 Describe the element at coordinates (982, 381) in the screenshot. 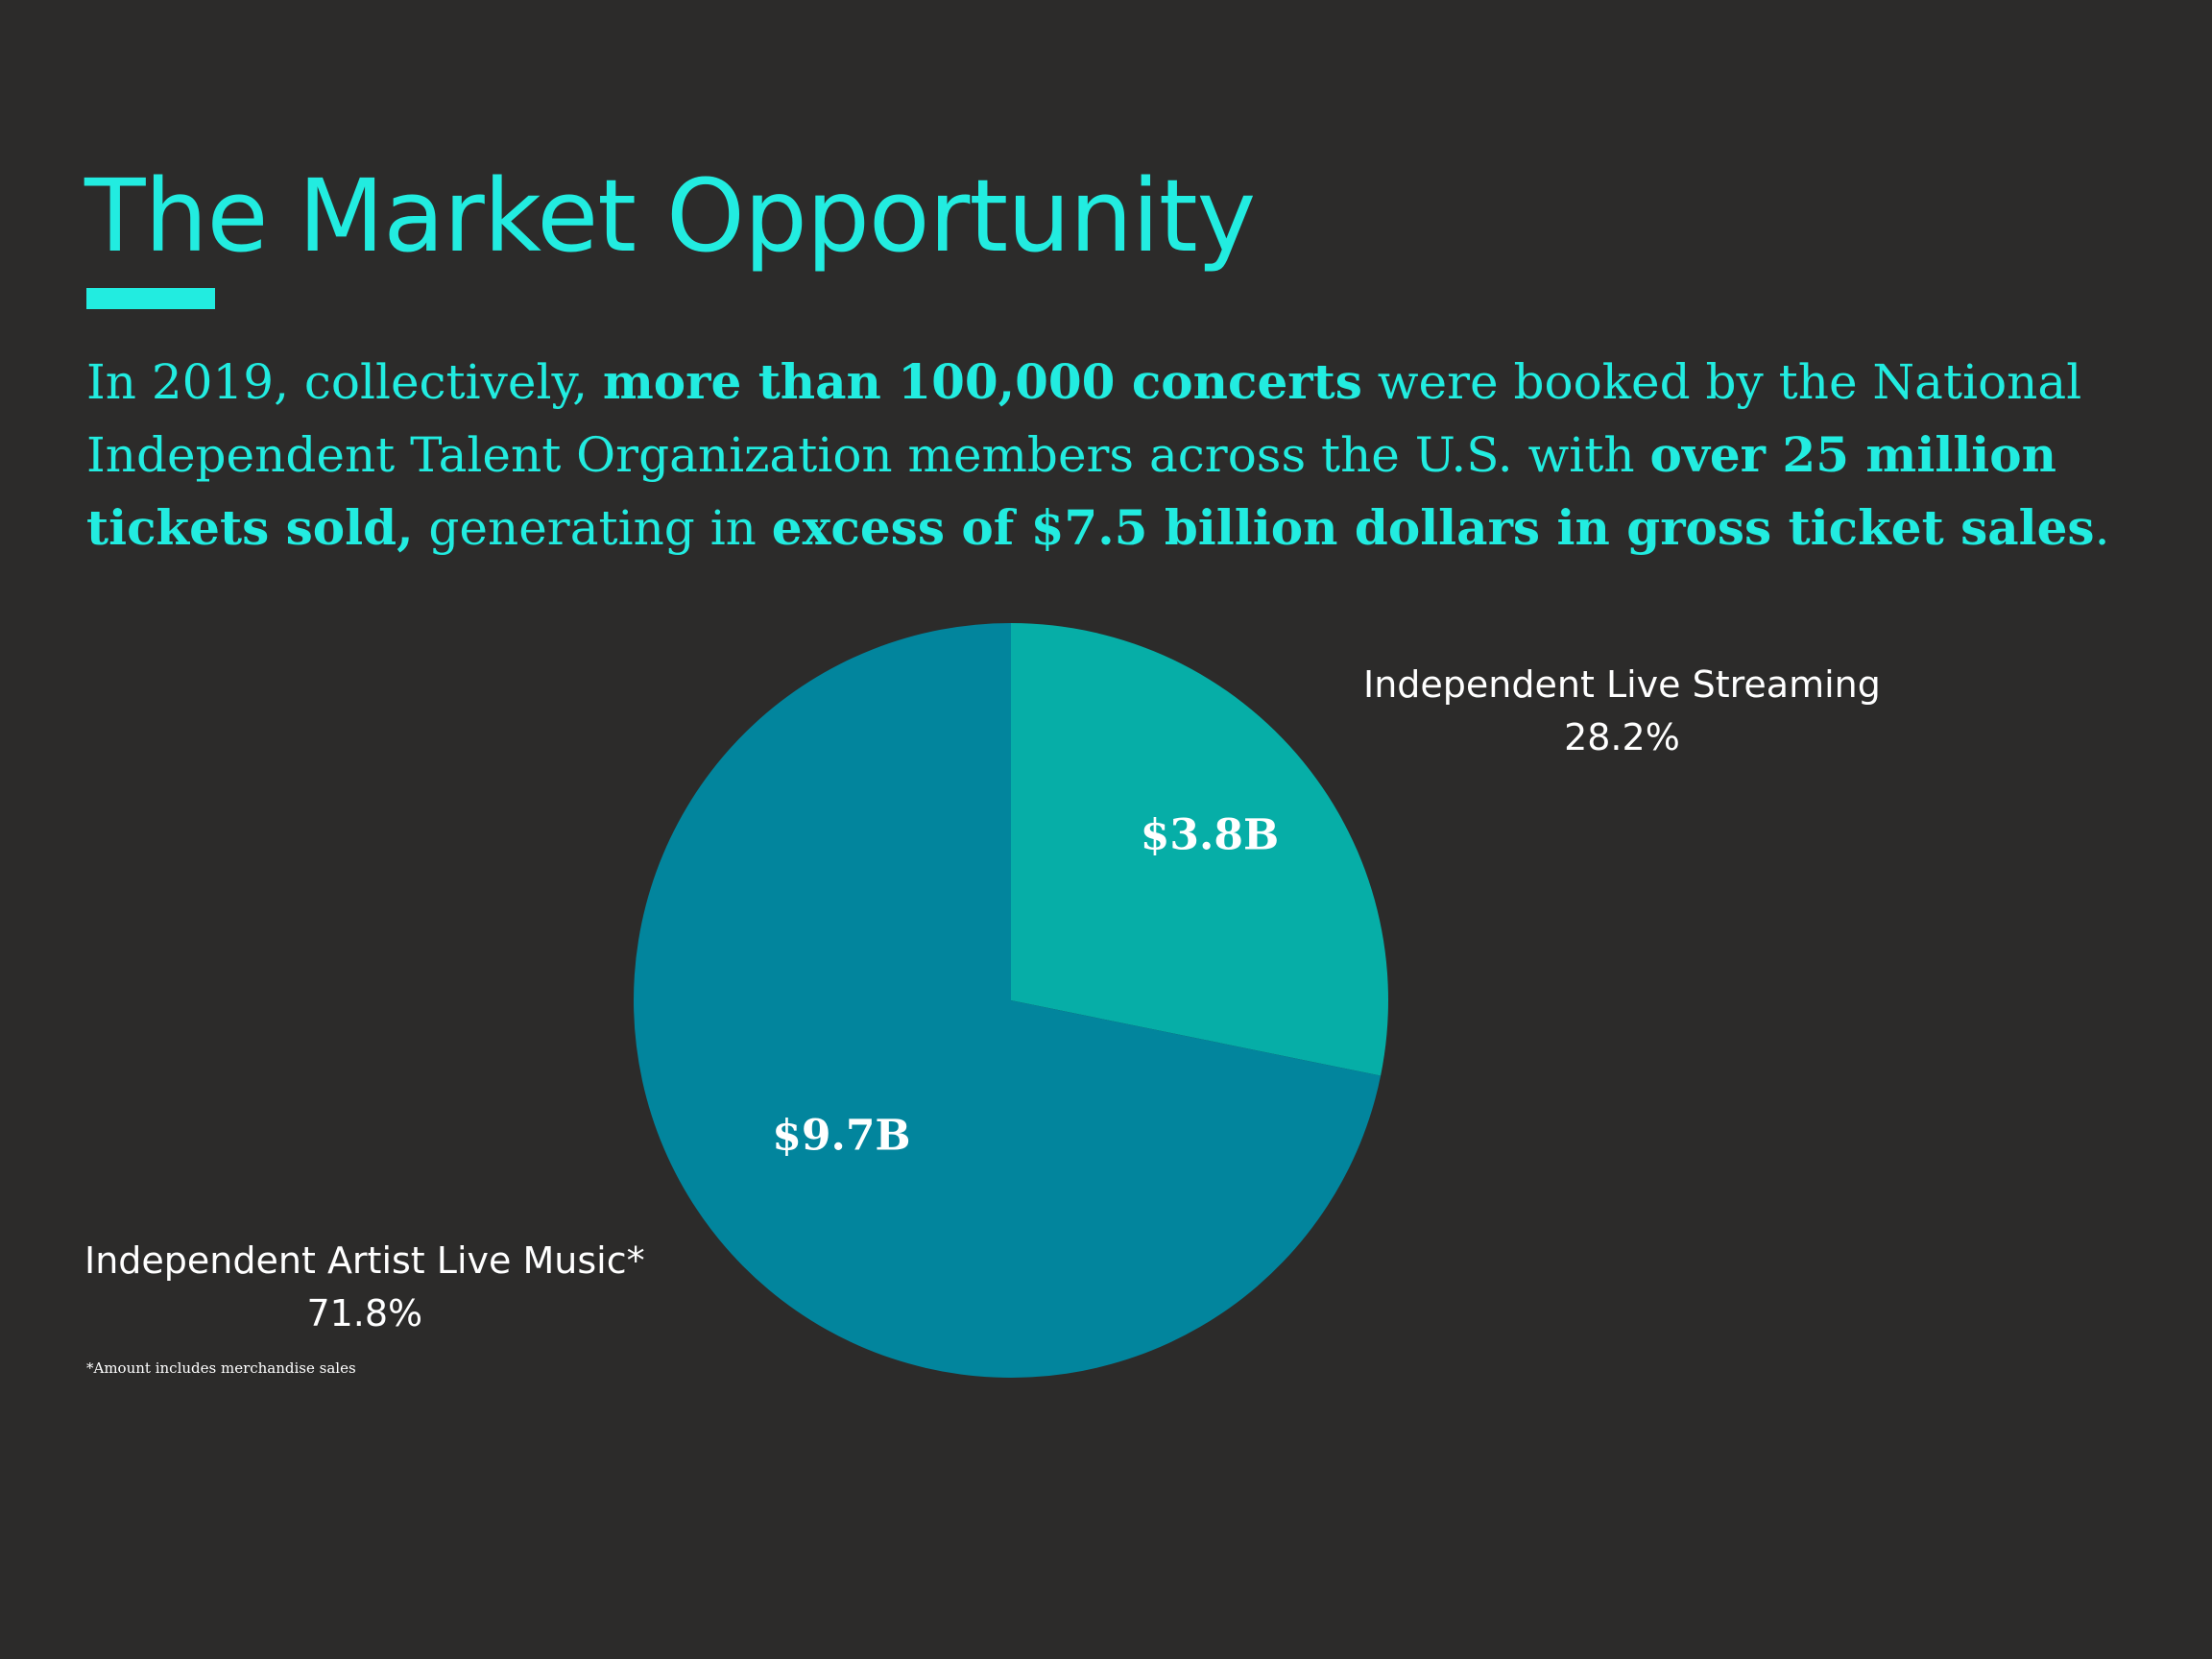

I see `intro-highlight-concerts: more than 100,000 concerts` at that location.